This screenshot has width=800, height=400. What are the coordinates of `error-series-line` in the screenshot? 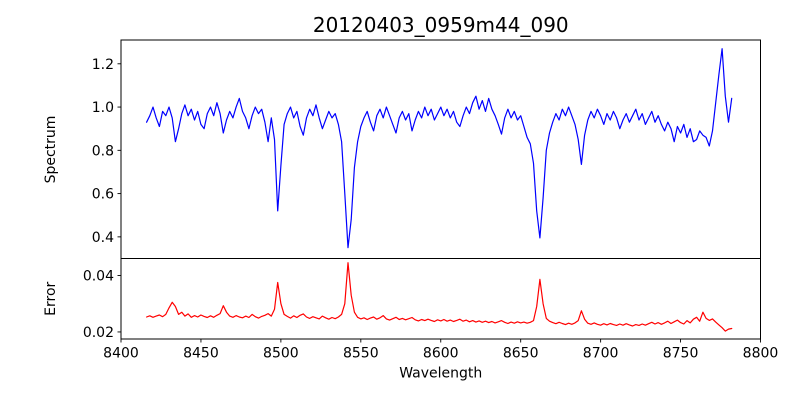 It's located at (439, 297).